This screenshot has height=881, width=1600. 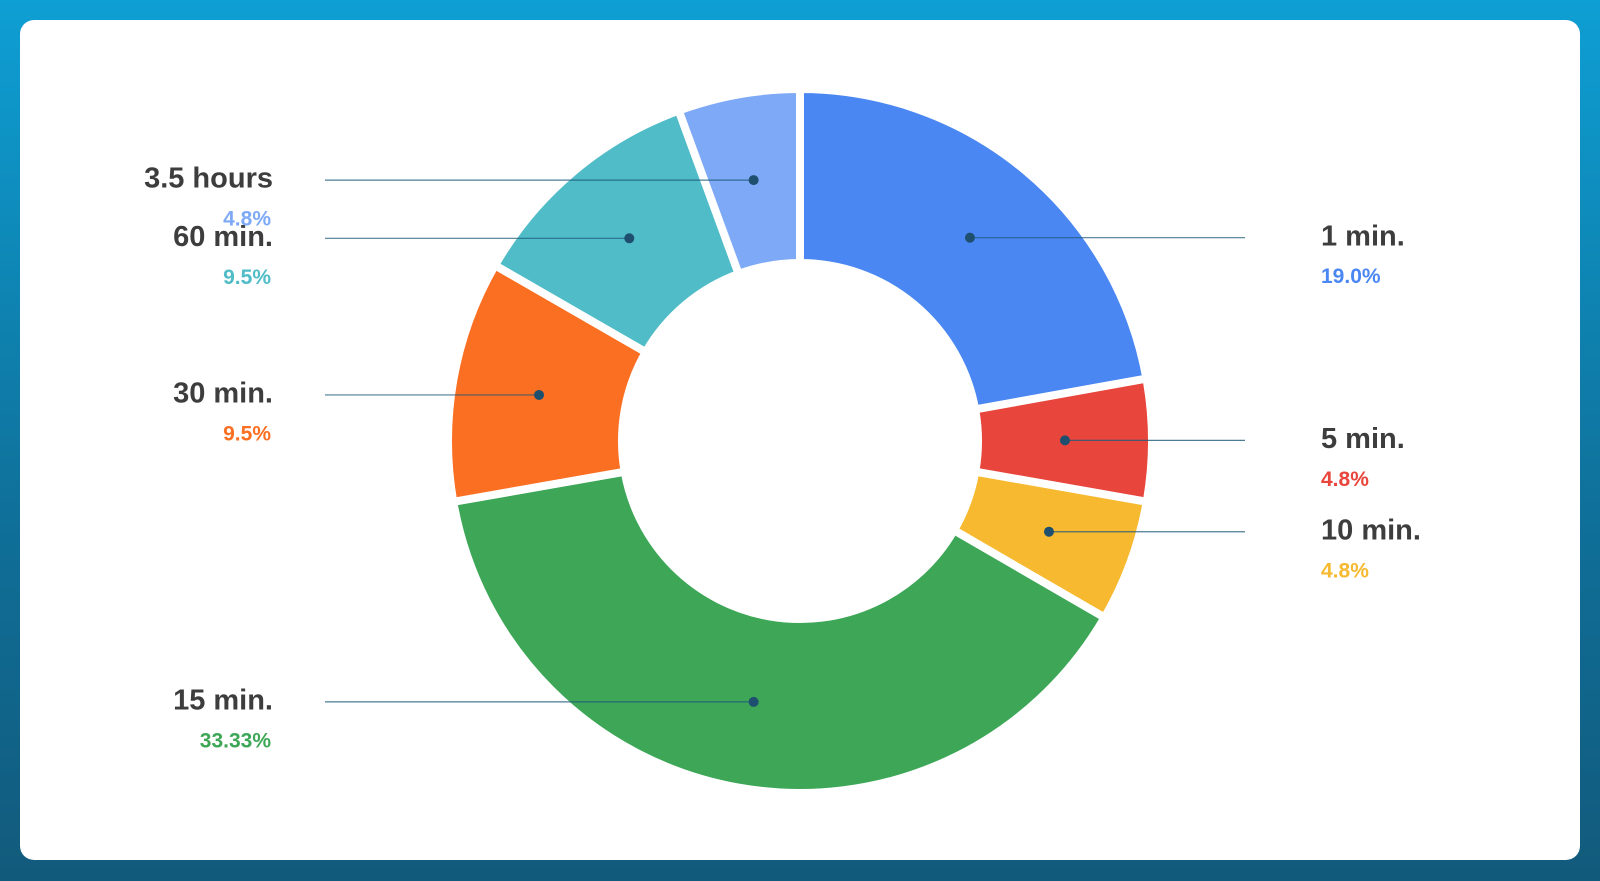 What do you see at coordinates (236, 740) in the screenshot?
I see `slice-value-label: 33.33%` at bounding box center [236, 740].